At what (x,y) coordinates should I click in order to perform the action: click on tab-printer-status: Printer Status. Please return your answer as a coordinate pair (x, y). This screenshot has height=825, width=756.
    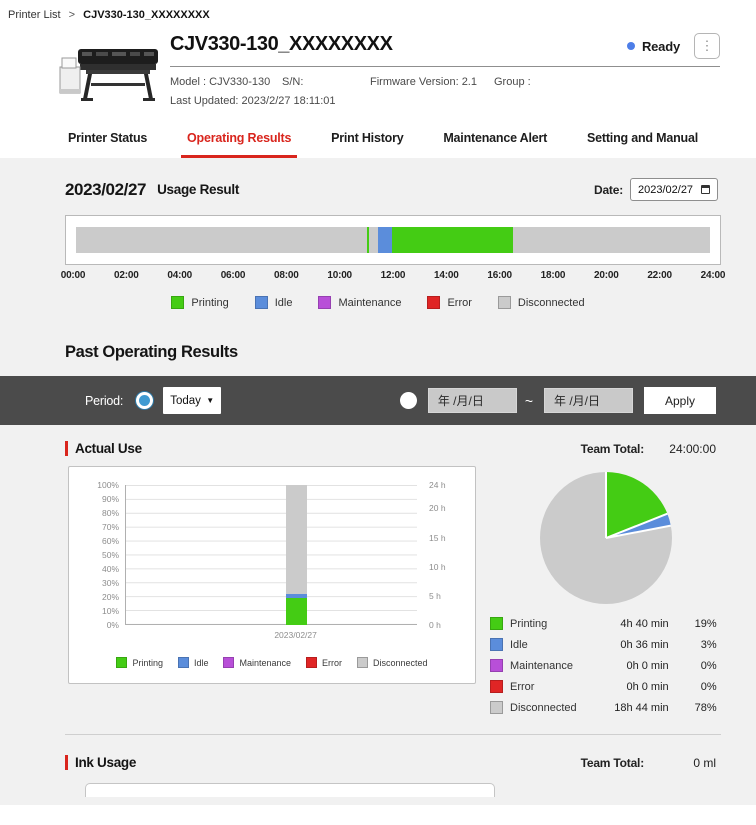
    Looking at the image, I should click on (108, 138).